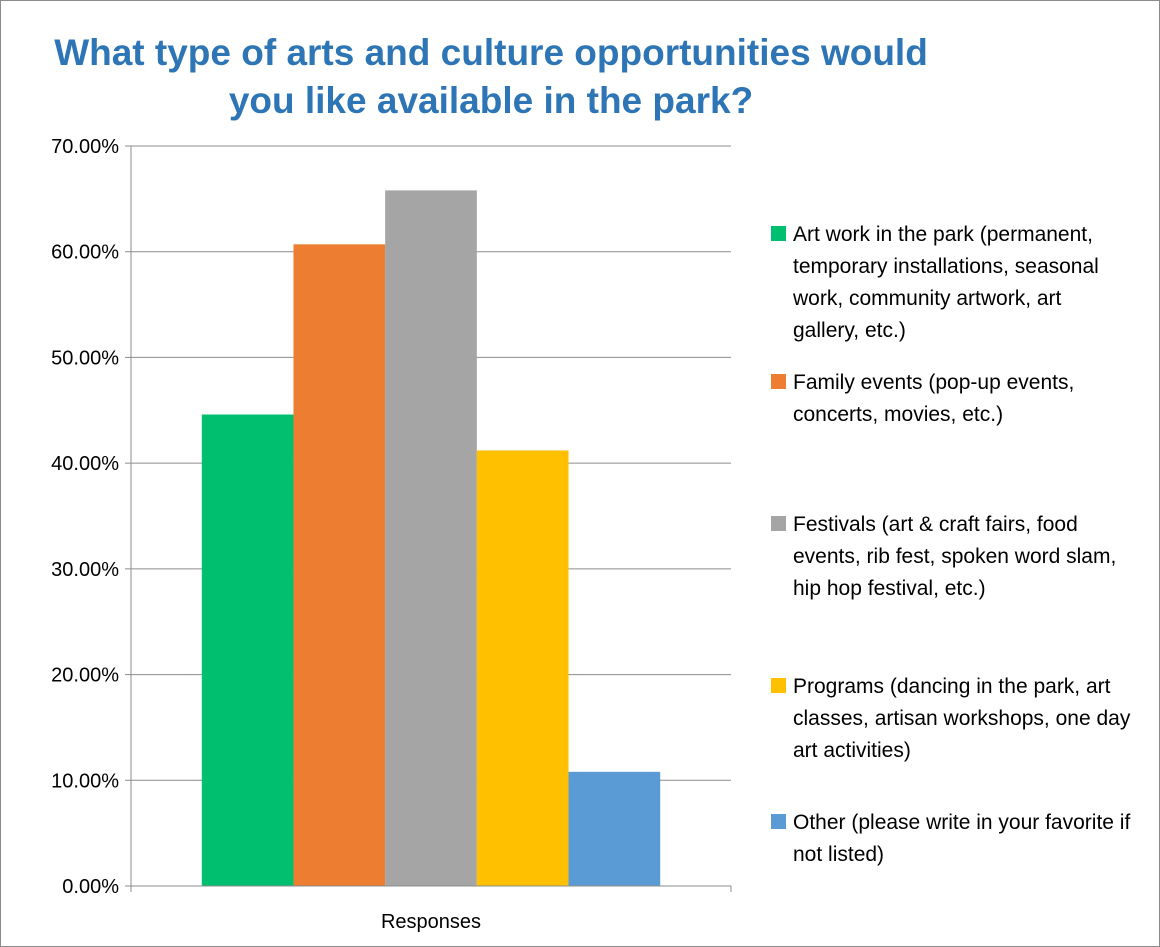  Describe the element at coordinates (85, 570) in the screenshot. I see `y-tick-label: 30.00%` at that location.